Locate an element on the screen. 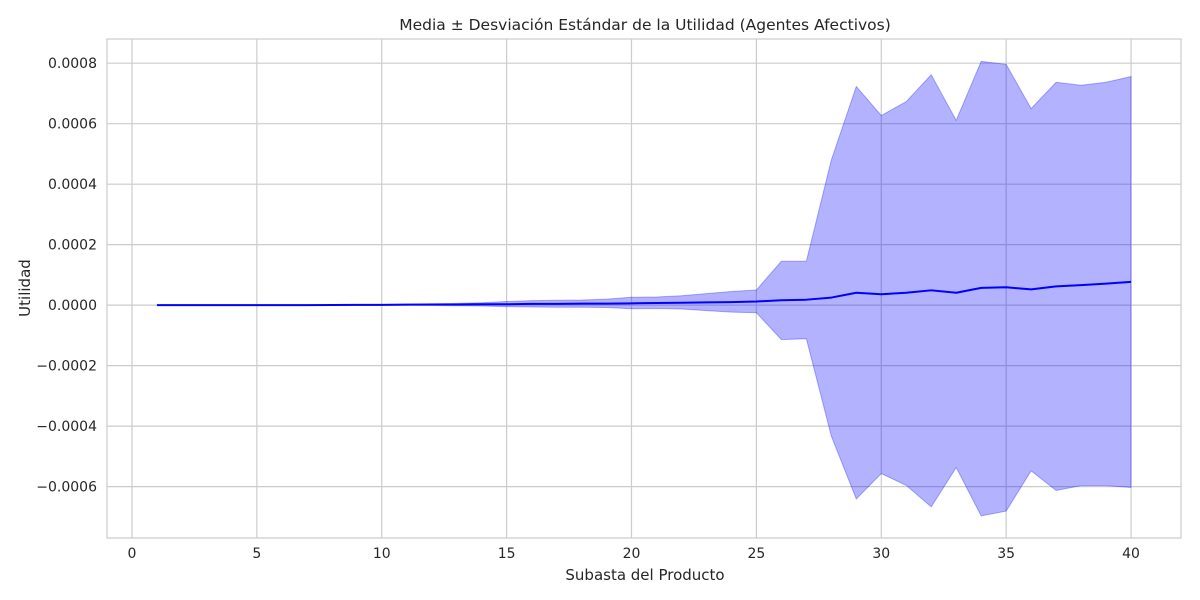 This screenshot has height=600, width=1200. y-tick-label: 0.0004 is located at coordinates (72, 185).